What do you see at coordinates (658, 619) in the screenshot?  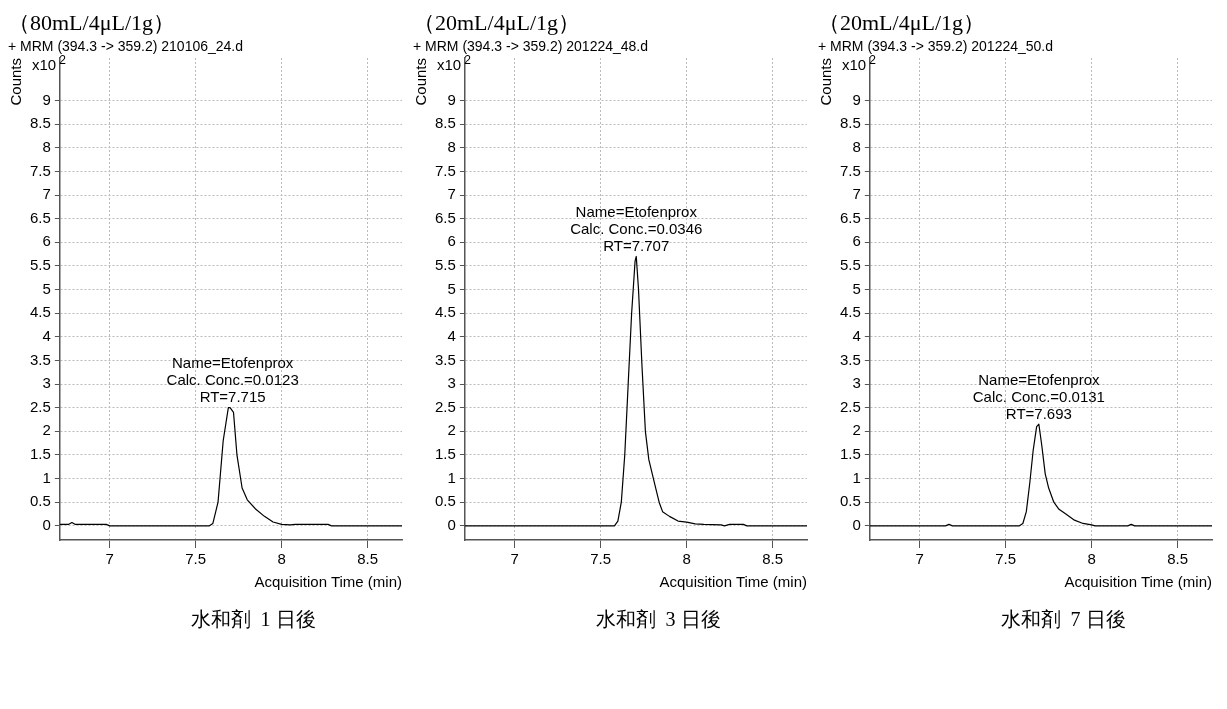 I see `text: 水和剤 3 日後` at bounding box center [658, 619].